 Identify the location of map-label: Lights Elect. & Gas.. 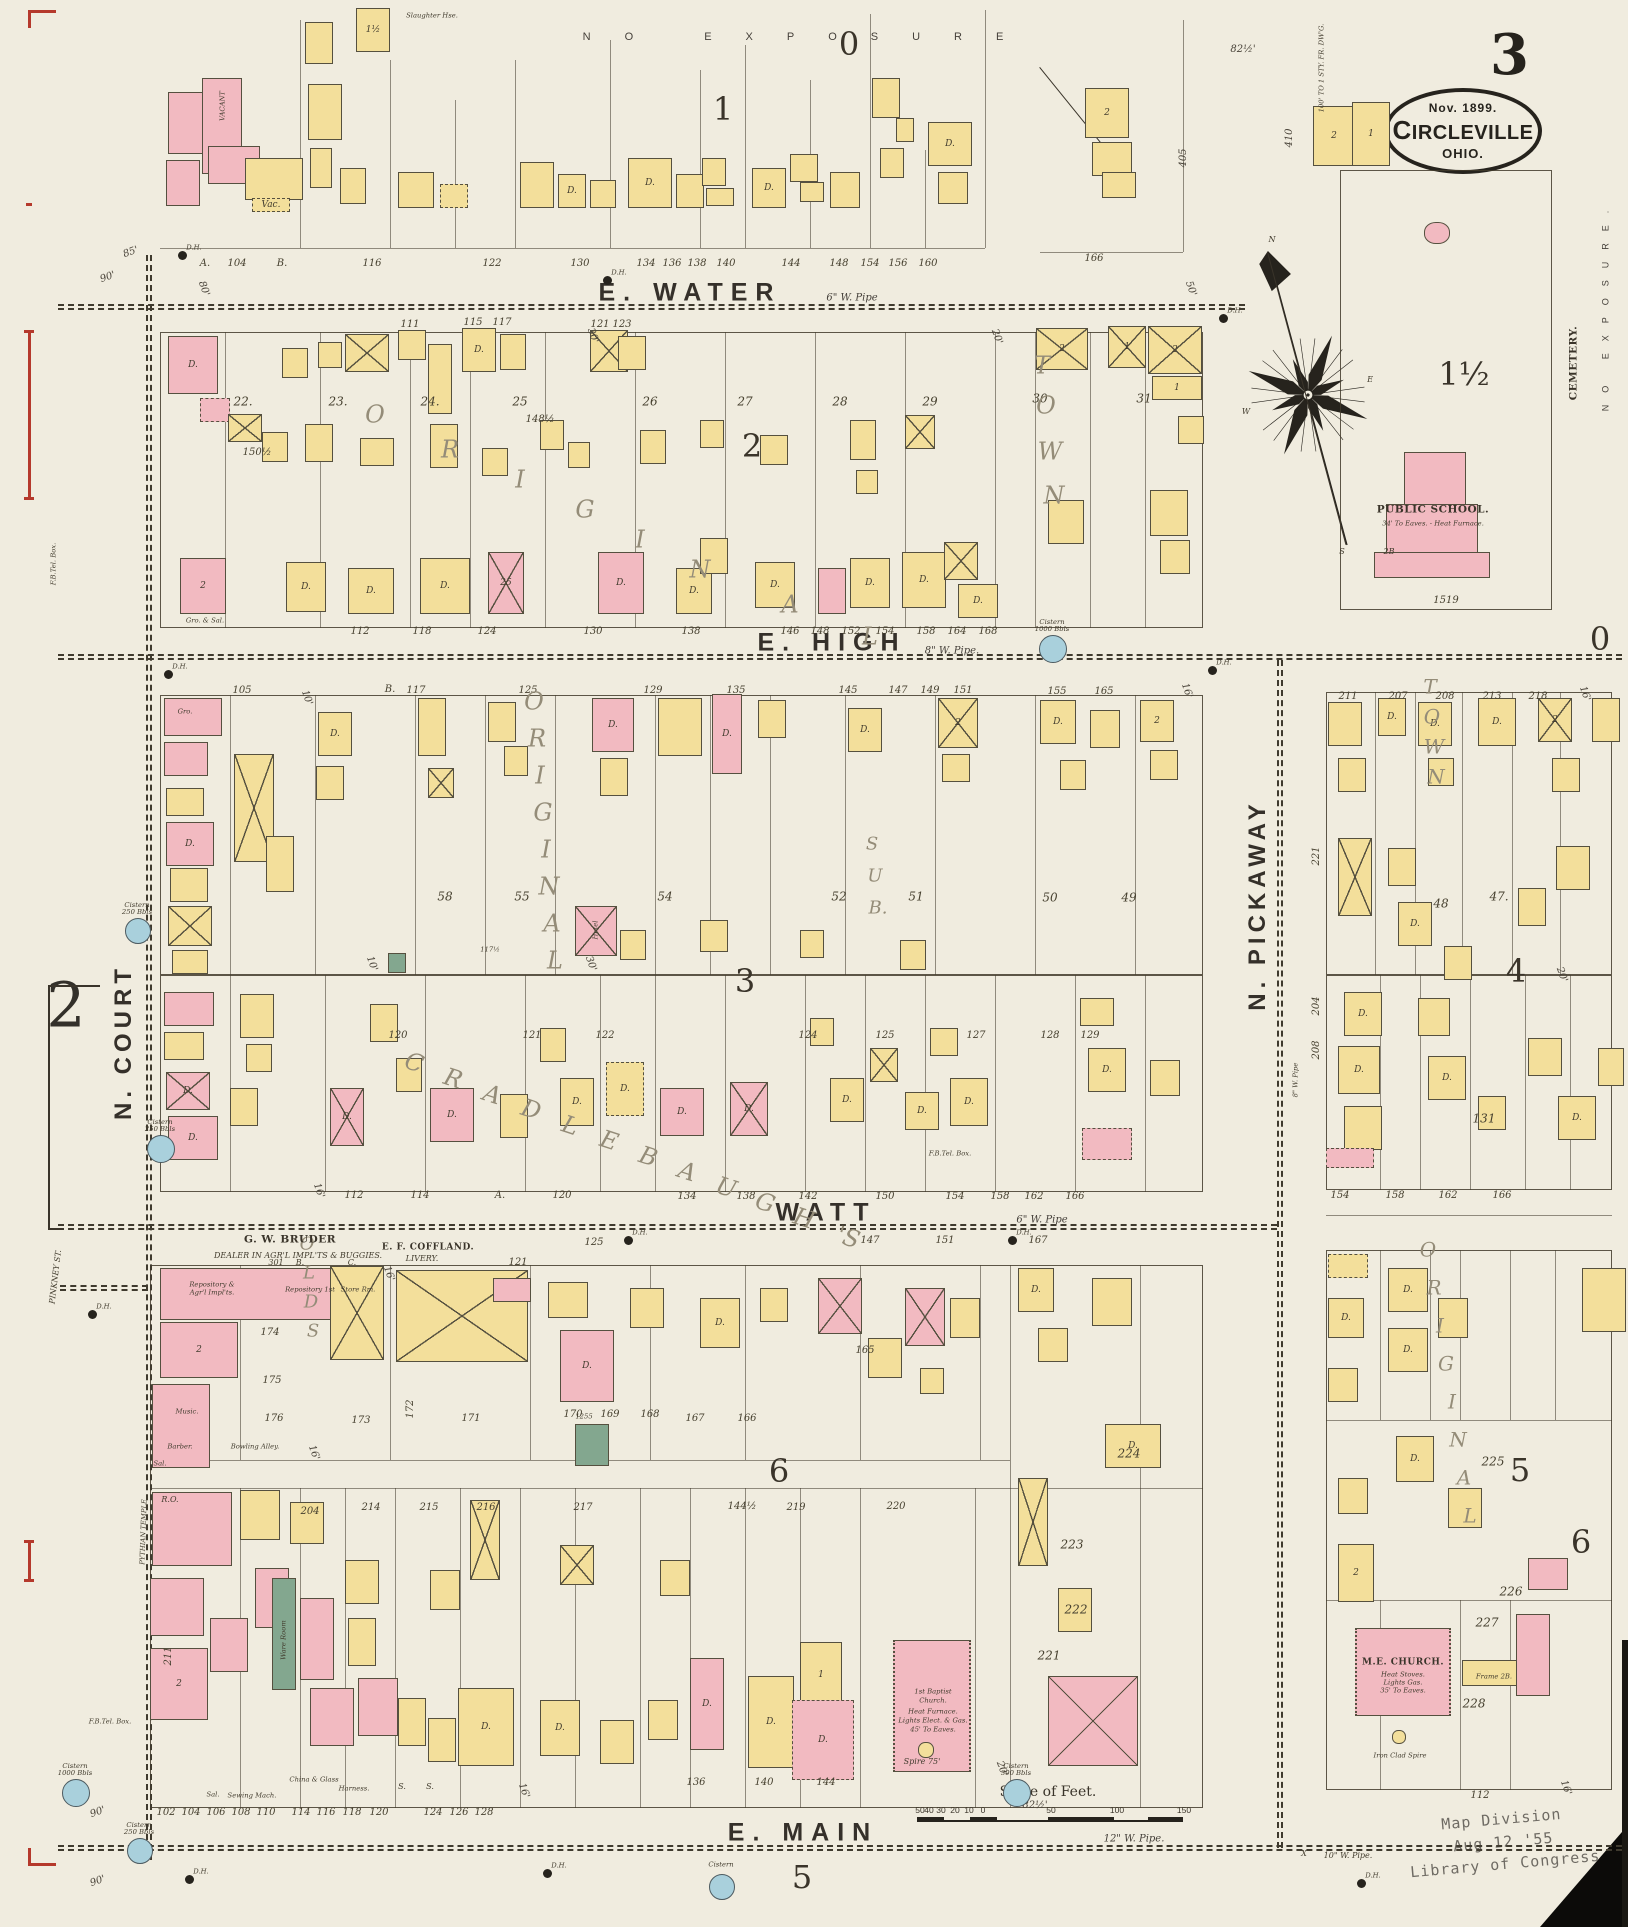
(933, 1720).